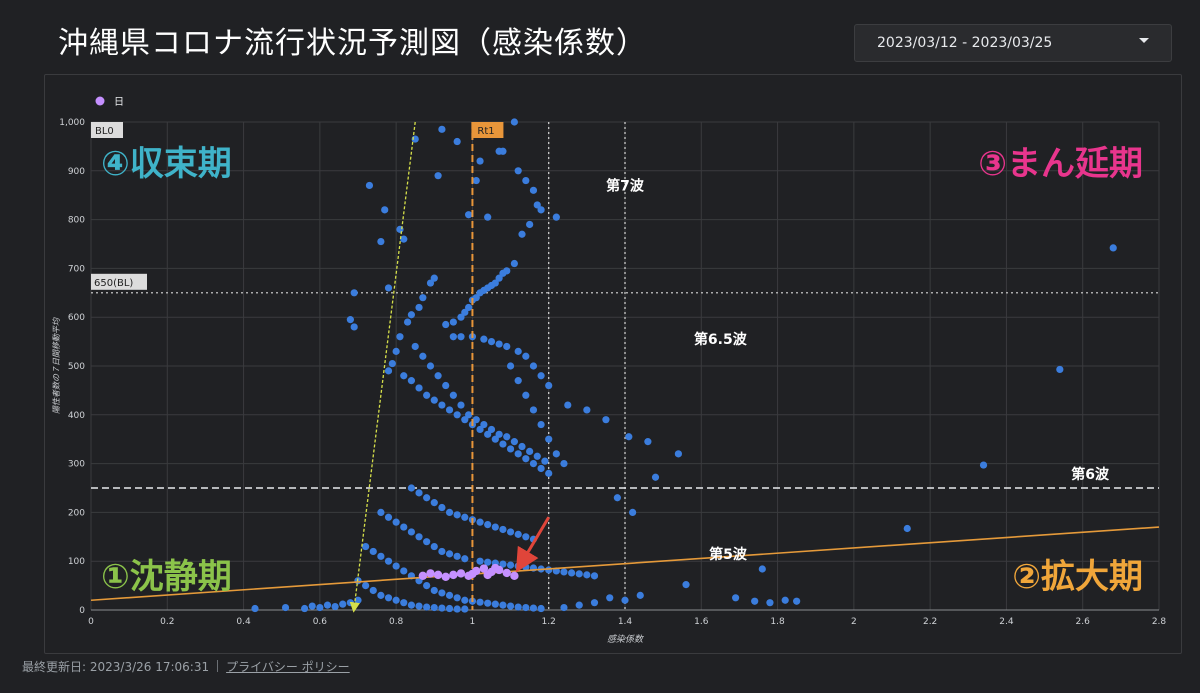 This screenshot has width=1200, height=693. I want to click on date-range-select: 2023/03/12 - 2023/03/25, so click(1013, 43).